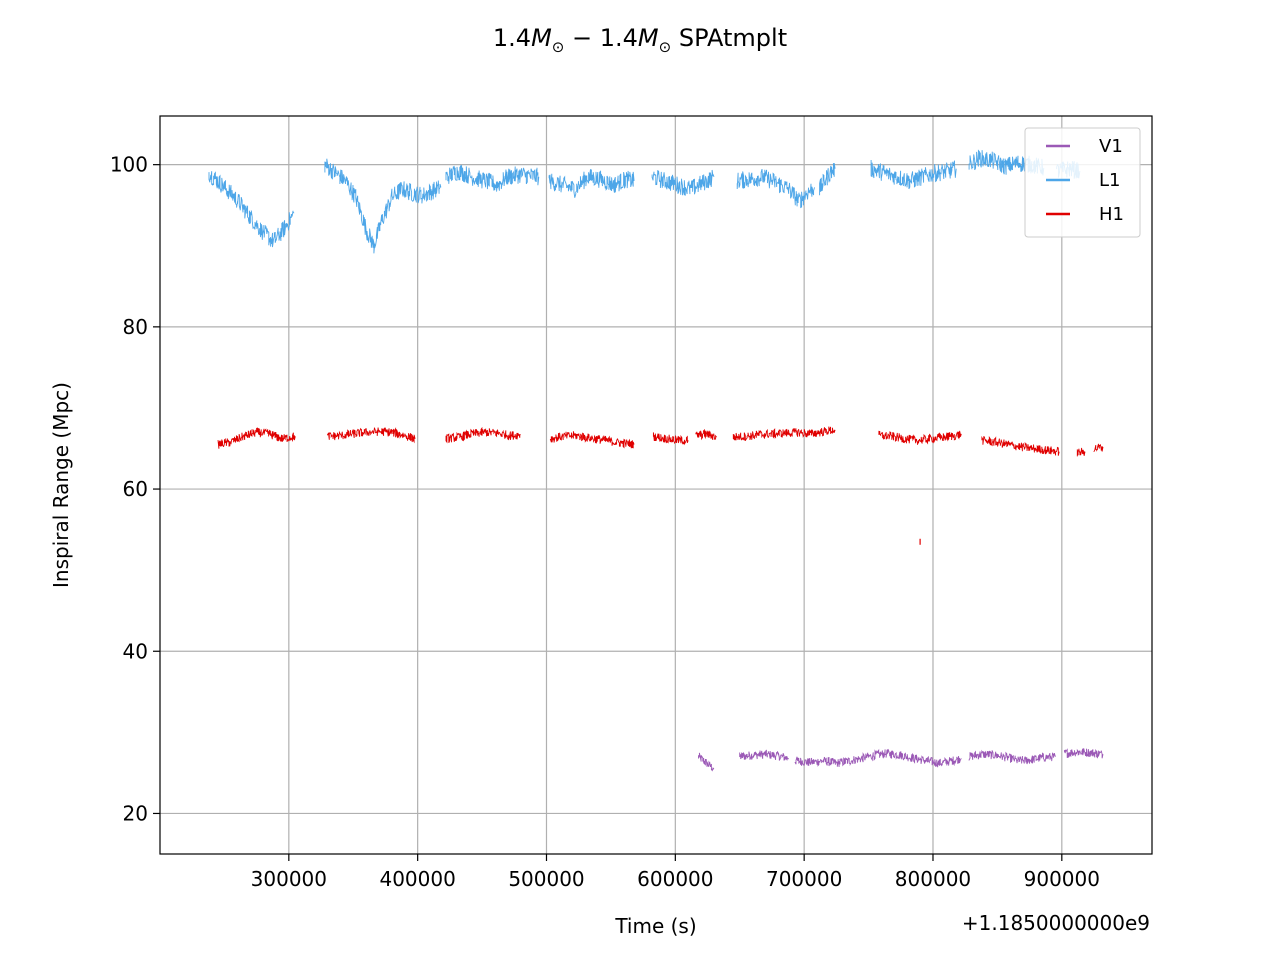 The width and height of the screenshot is (1280, 960). Describe the element at coordinates (512, 38) in the screenshot. I see `title-prefix: 1.4` at that location.